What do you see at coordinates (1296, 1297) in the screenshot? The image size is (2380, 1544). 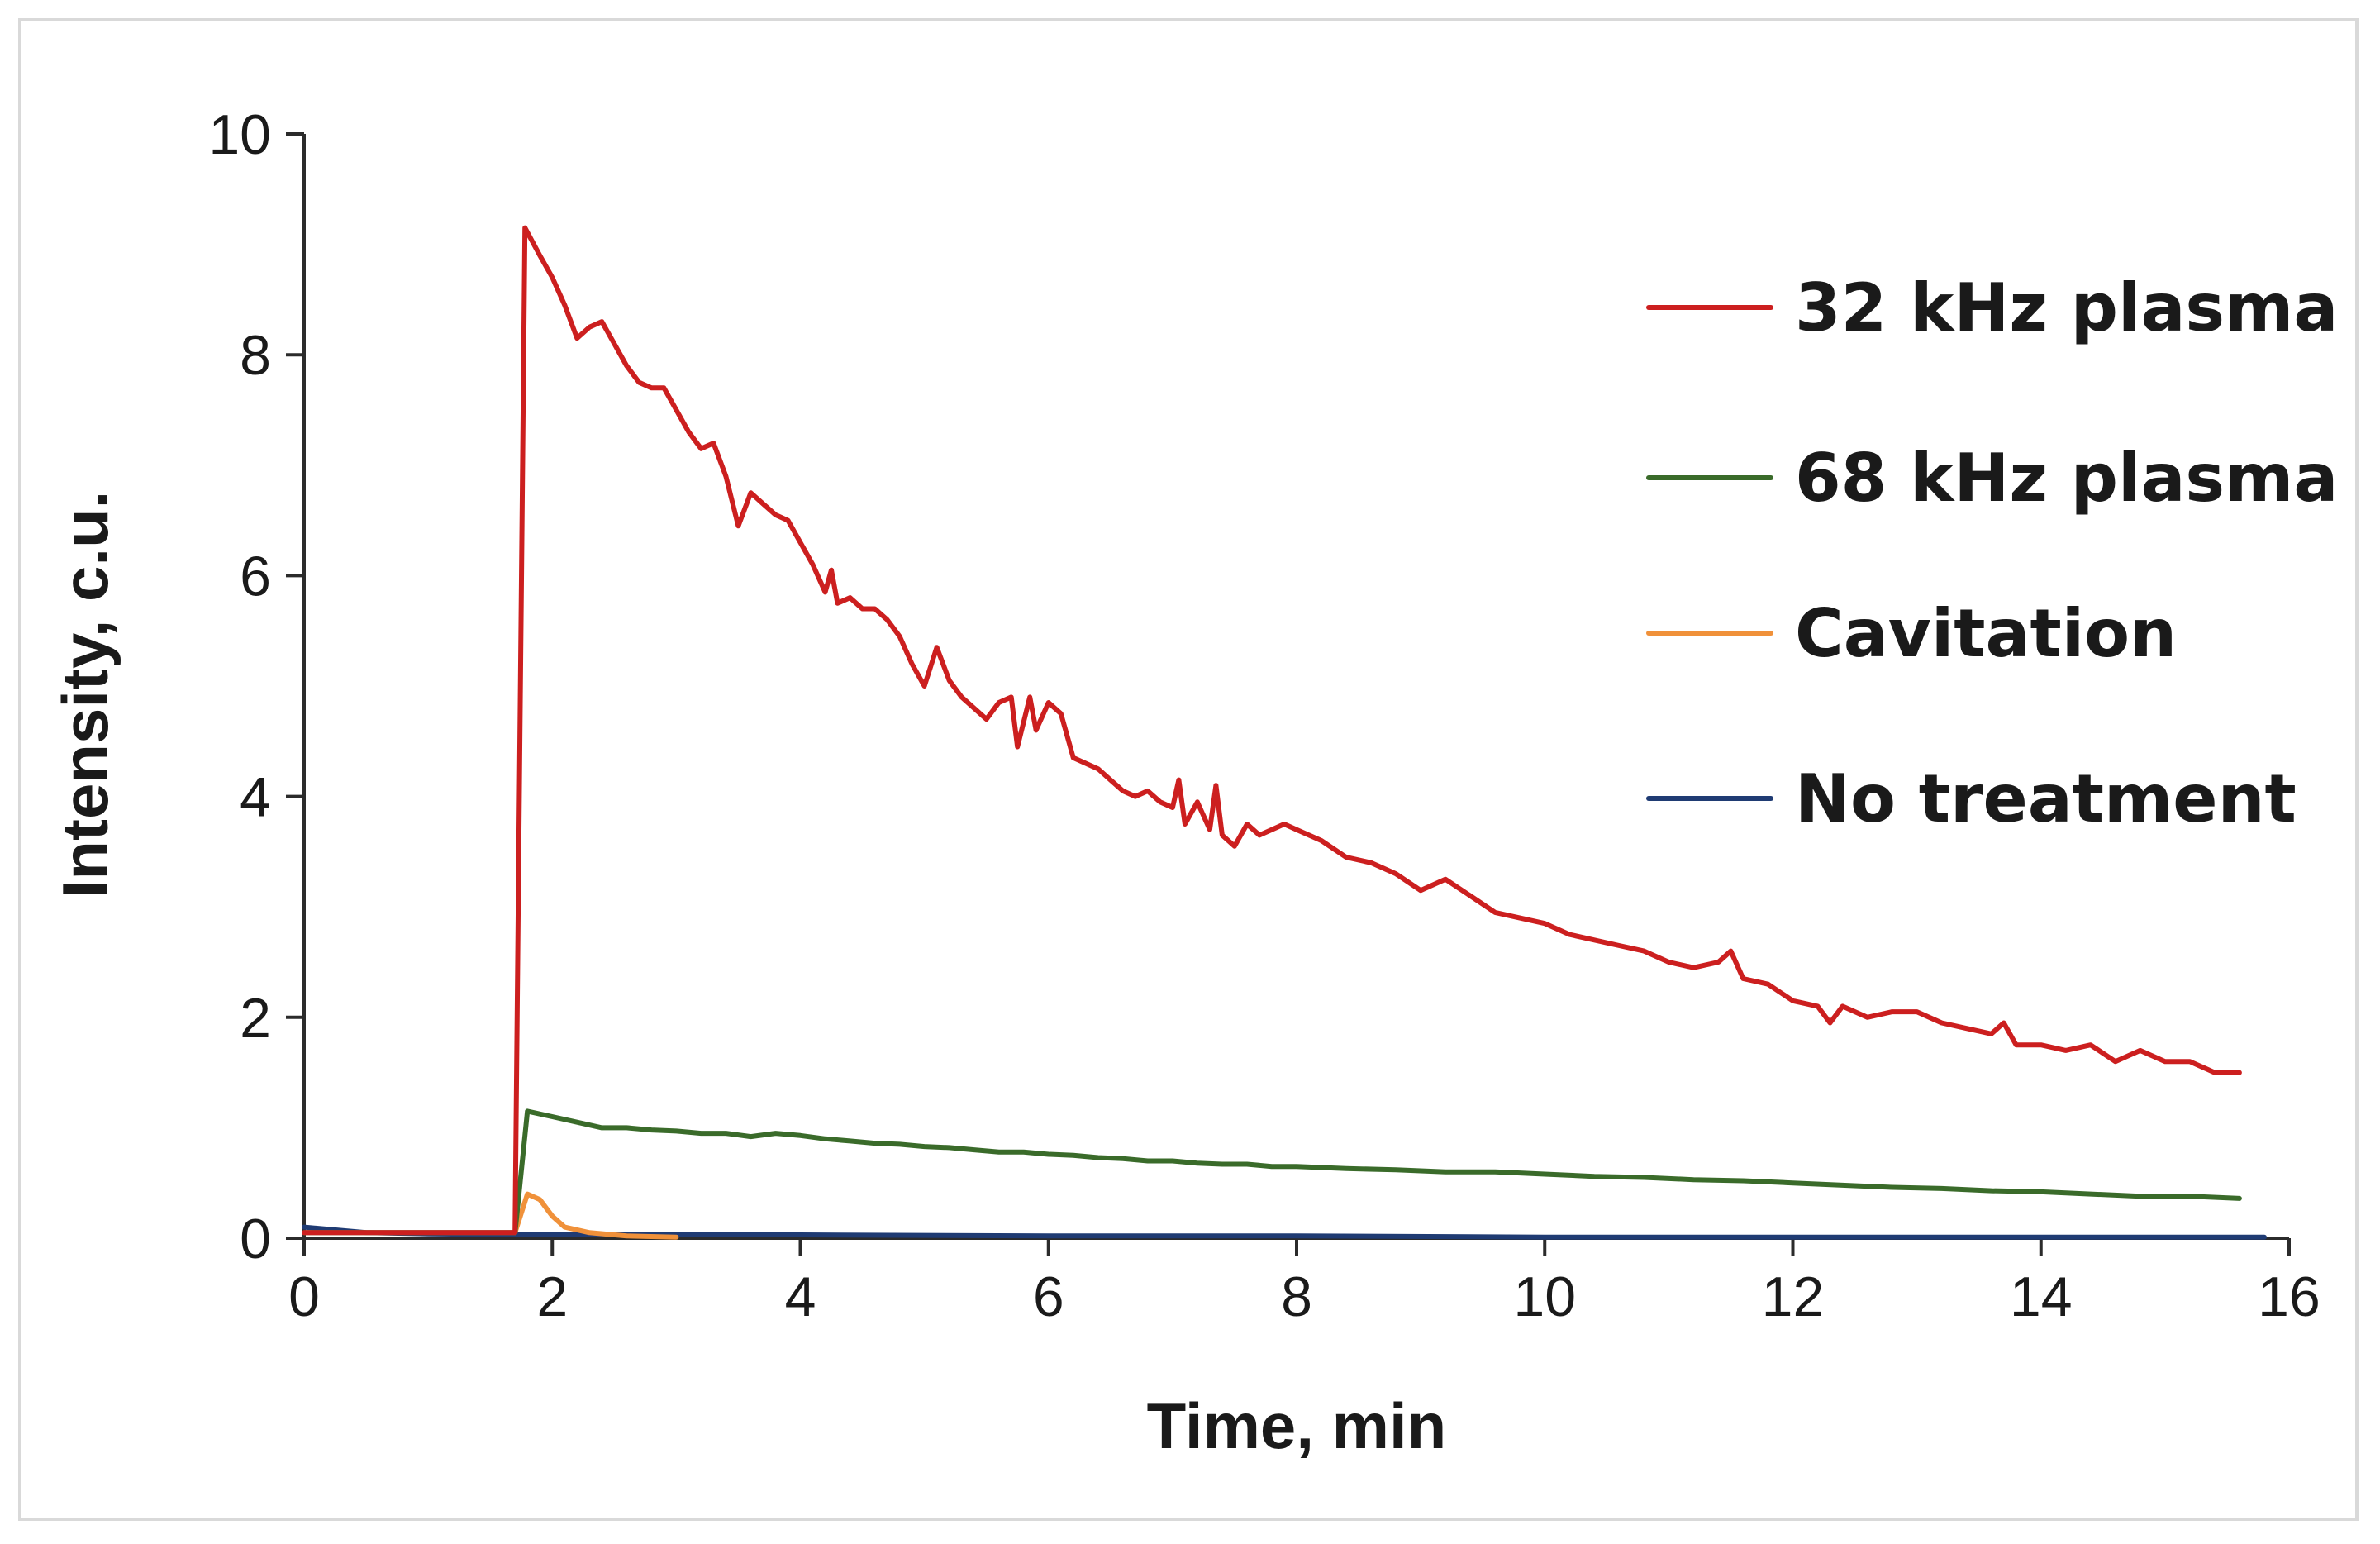 I see `x-tick-label: 8` at bounding box center [1296, 1297].